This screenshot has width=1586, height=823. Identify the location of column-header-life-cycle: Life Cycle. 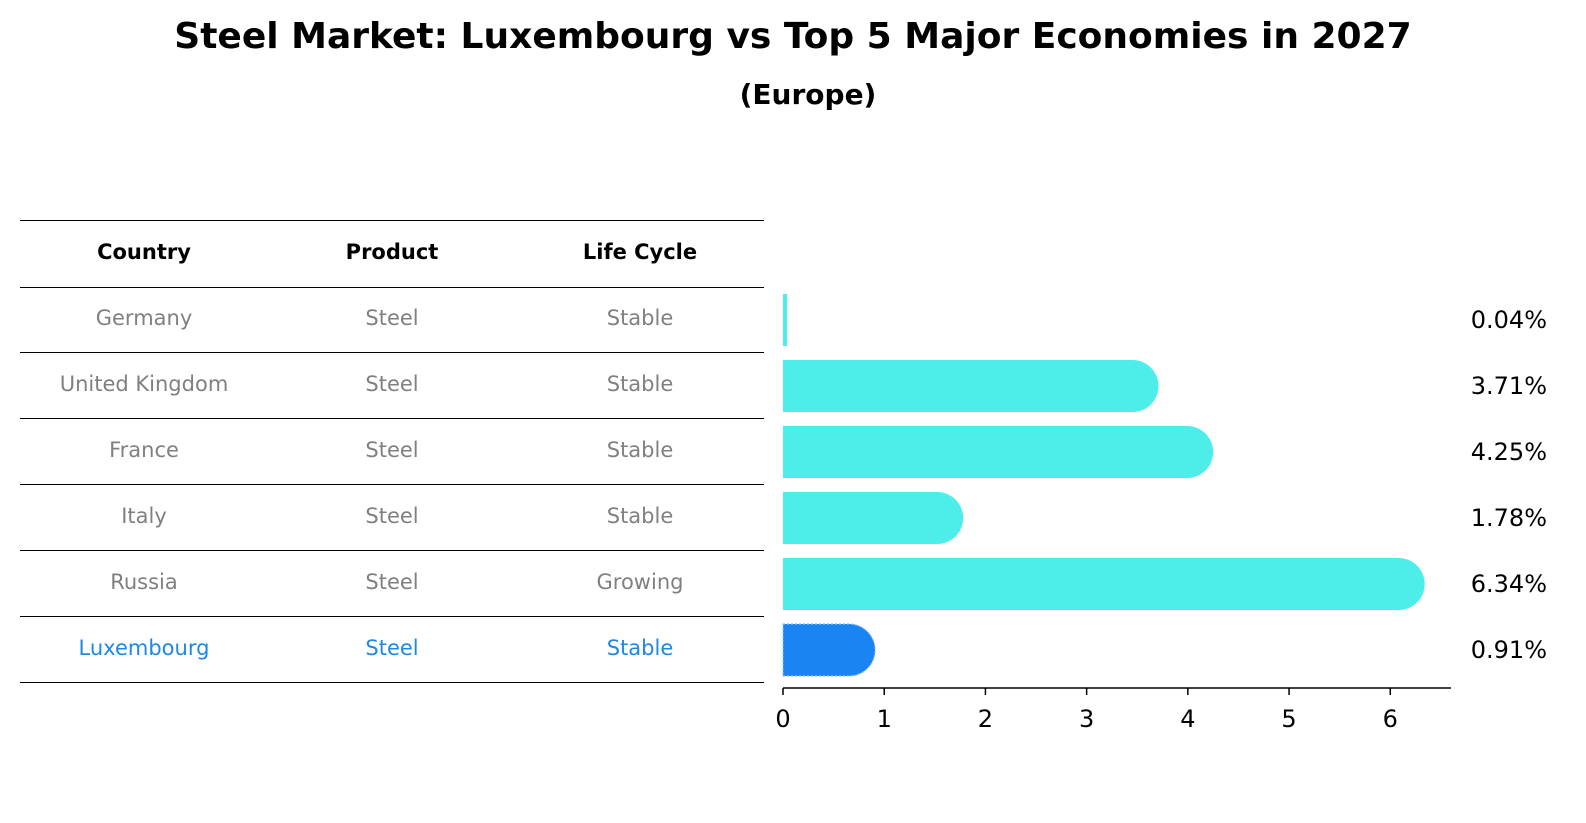
(640, 252).